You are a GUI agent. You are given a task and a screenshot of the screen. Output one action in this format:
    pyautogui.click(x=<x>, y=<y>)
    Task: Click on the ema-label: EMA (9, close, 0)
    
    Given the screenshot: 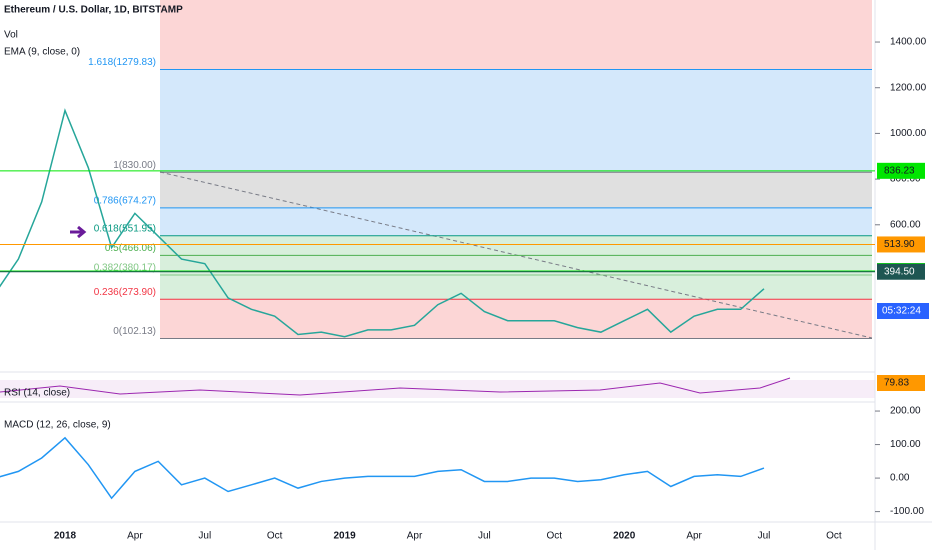 What is the action you would take?
    pyautogui.click(x=42, y=52)
    